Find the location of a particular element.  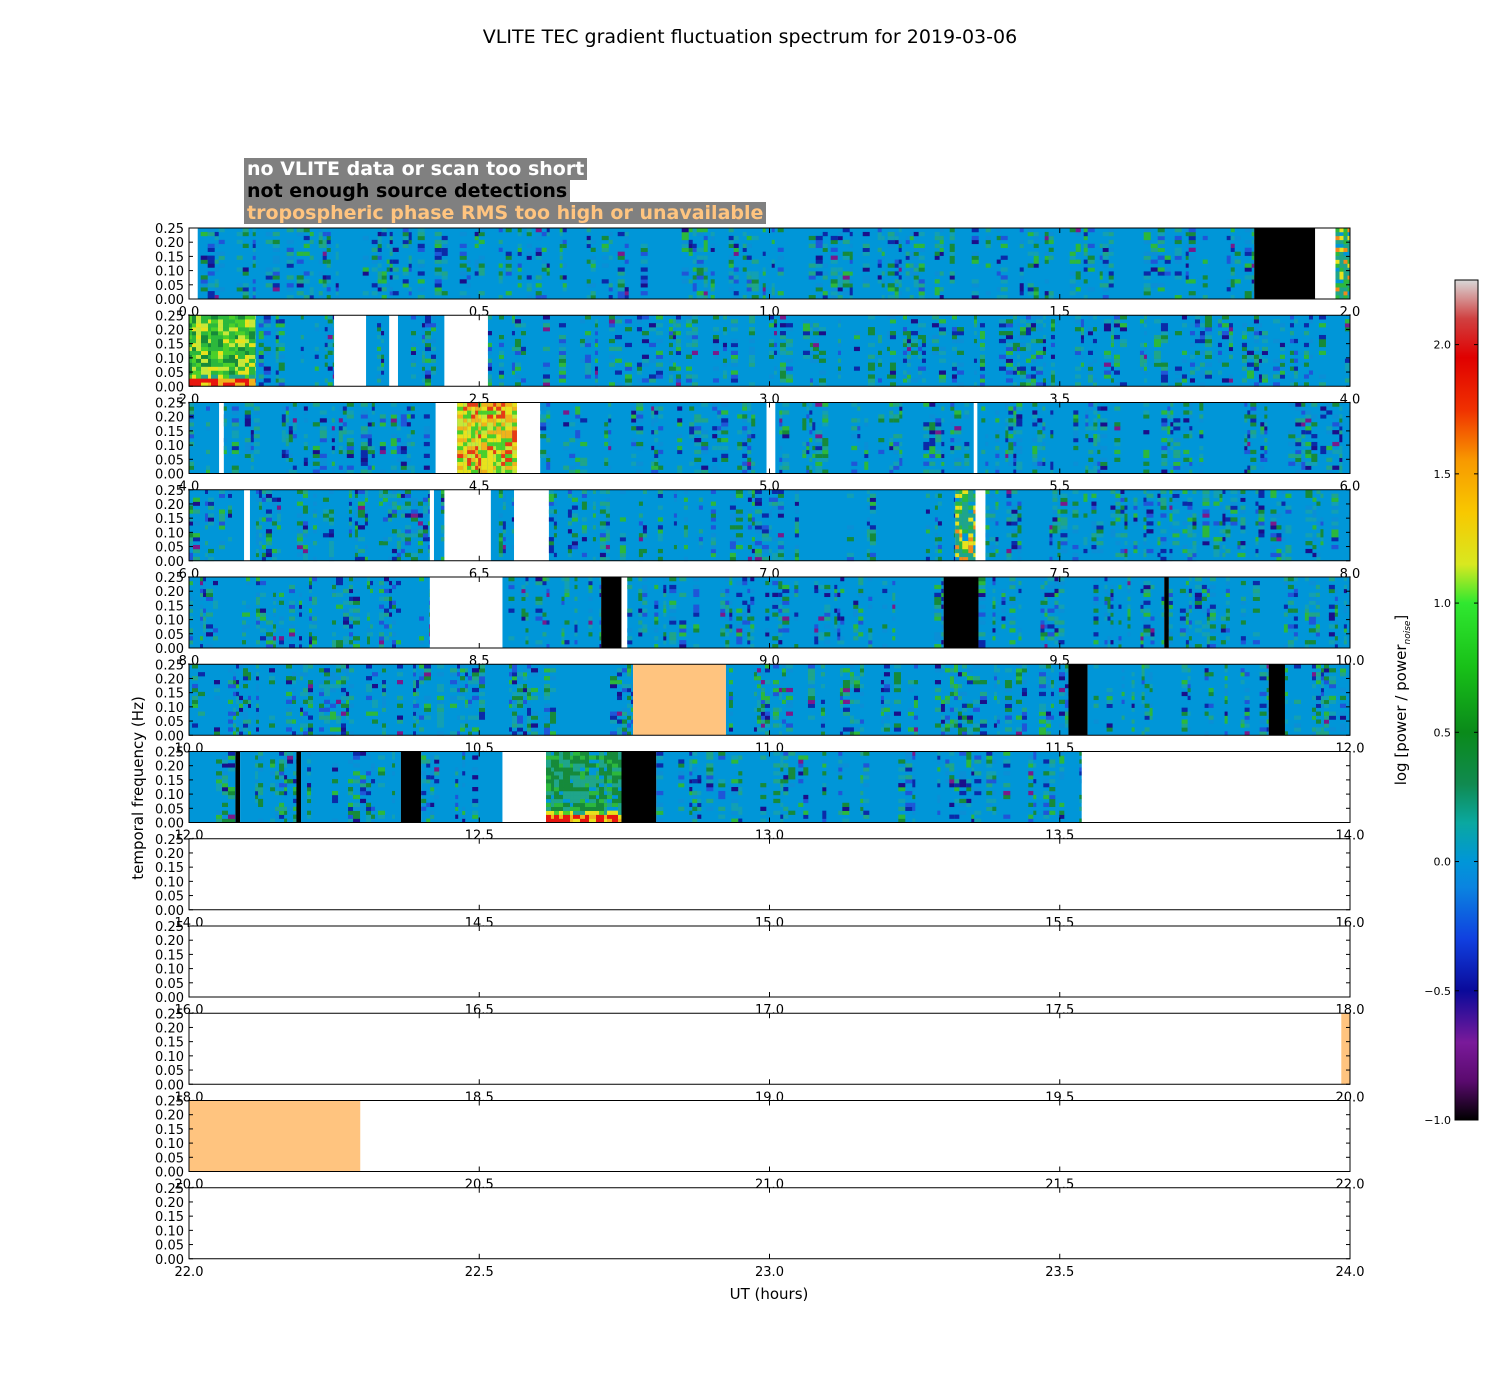

panel-2: 0.000.050.100.150.200.254.0 4.5 5.0 5.5 6.0 is located at coordinates (757, 446).